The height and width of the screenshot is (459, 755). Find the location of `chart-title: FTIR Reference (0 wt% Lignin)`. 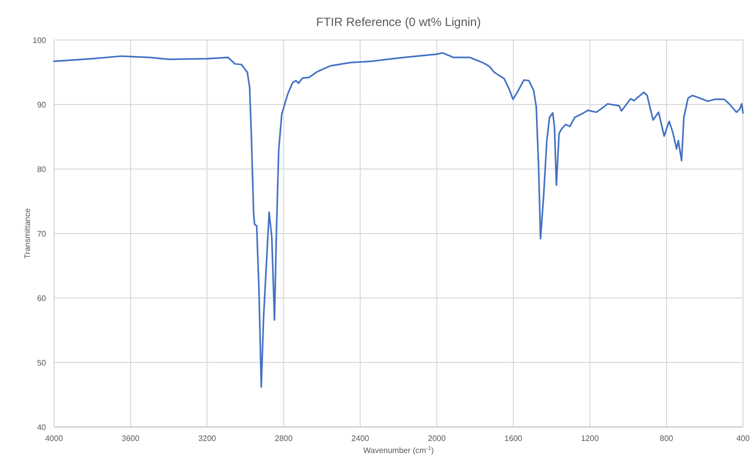

chart-title: FTIR Reference (0 wt% Lignin) is located at coordinates (398, 22).